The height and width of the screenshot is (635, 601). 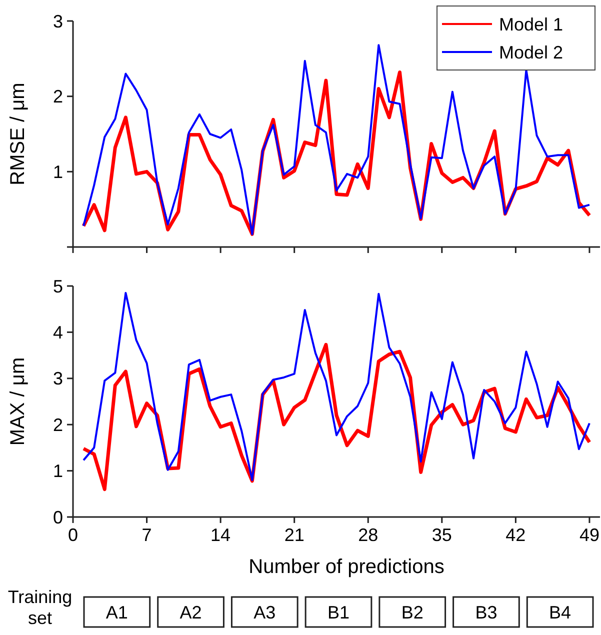 What do you see at coordinates (18, 401) in the screenshot?
I see `y-axis-title: MAX / μm` at bounding box center [18, 401].